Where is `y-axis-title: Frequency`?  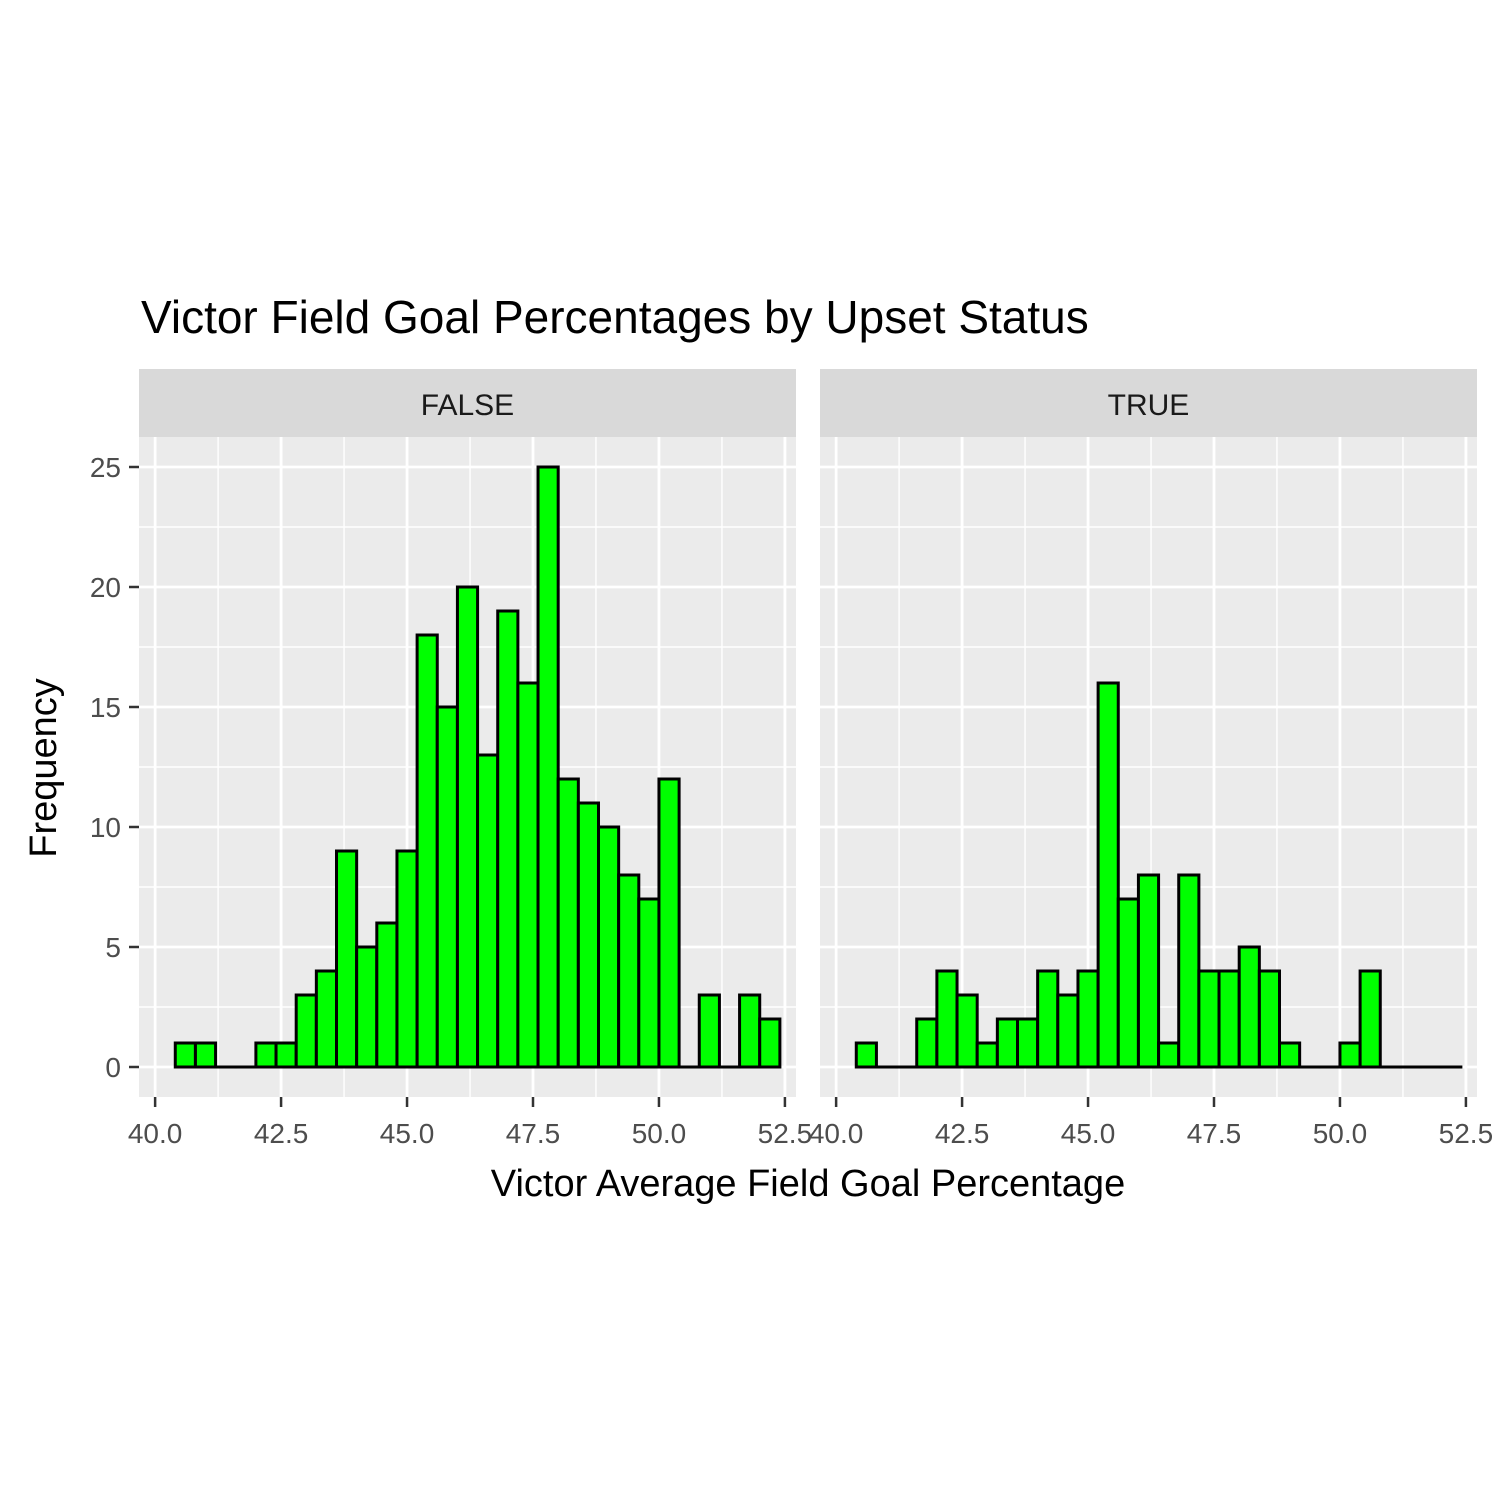
y-axis-title: Frequency is located at coordinates (44, 768).